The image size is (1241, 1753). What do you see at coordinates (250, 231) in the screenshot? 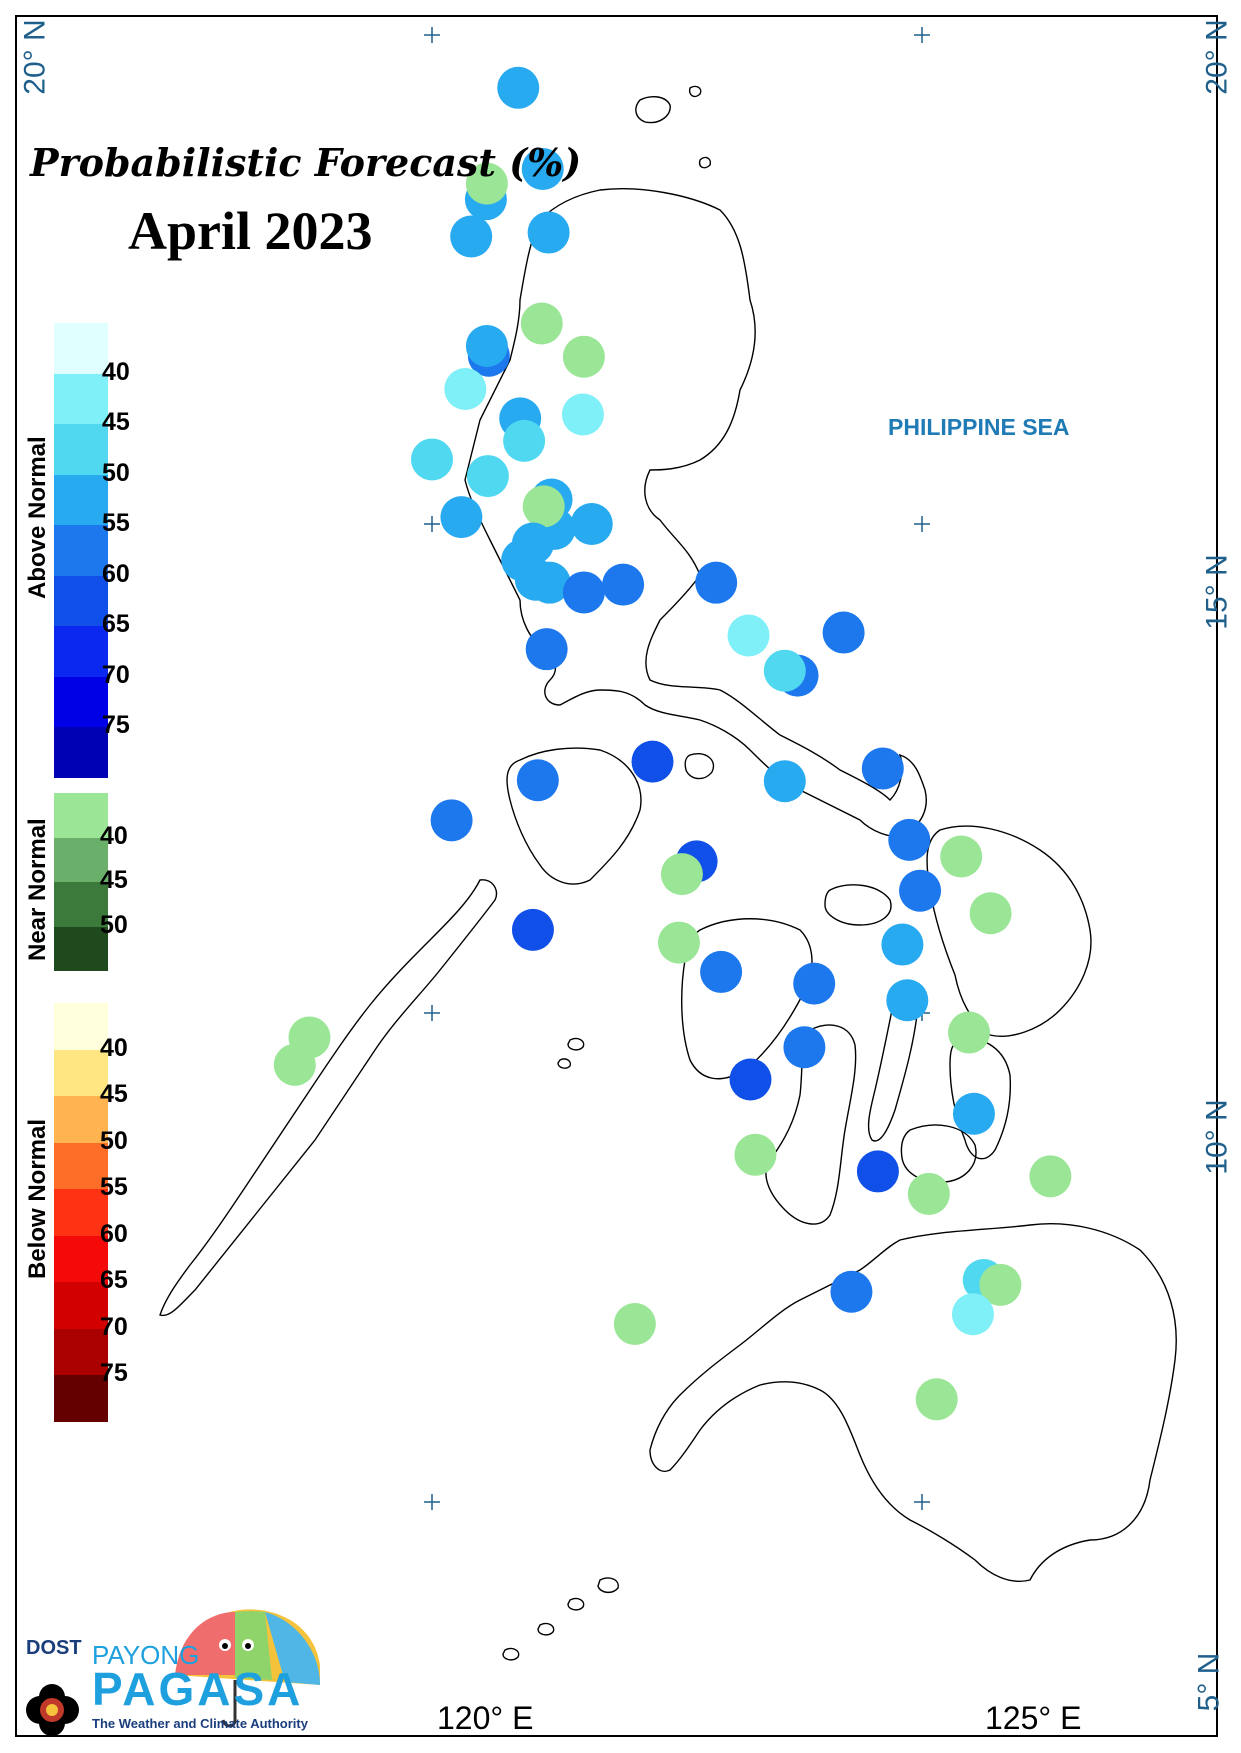
I see `map-subtitle: April 2023` at bounding box center [250, 231].